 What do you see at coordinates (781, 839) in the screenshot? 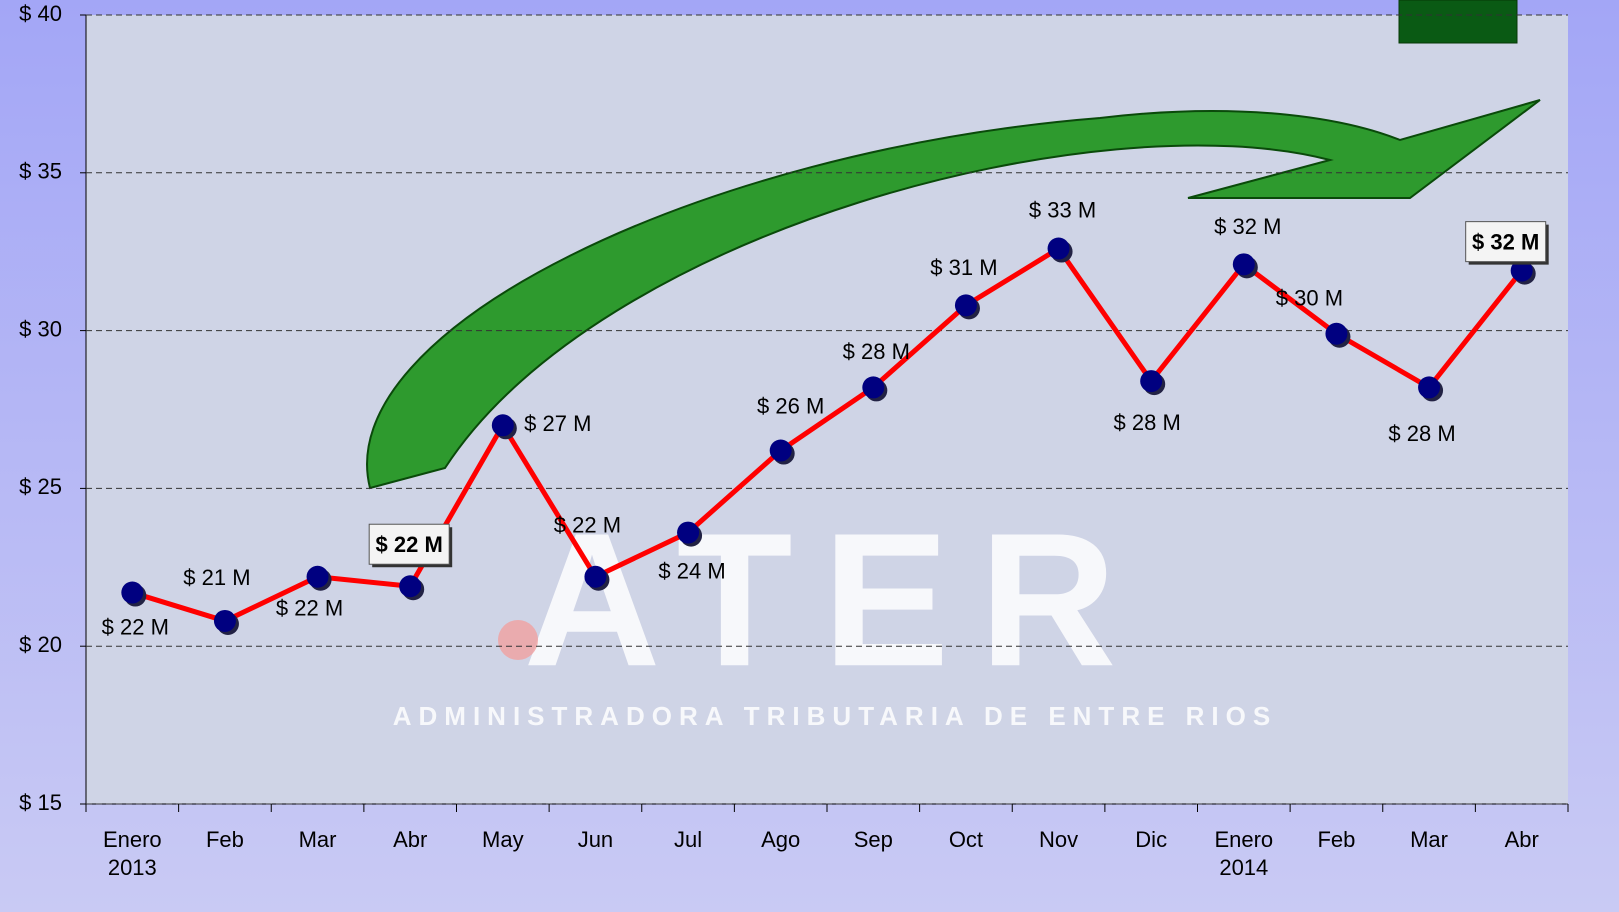
I see `x-tick-label: Ago` at bounding box center [781, 839].